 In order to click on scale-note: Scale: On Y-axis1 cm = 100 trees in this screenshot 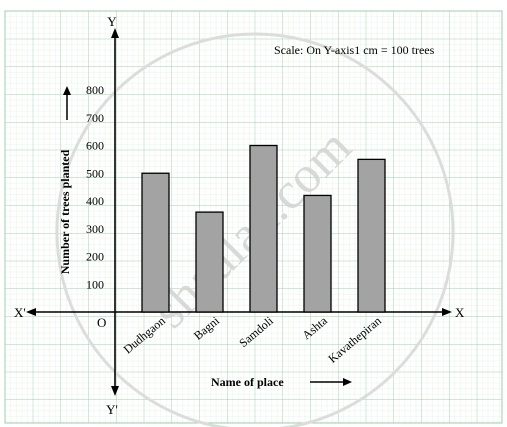, I will do `click(354, 50)`.